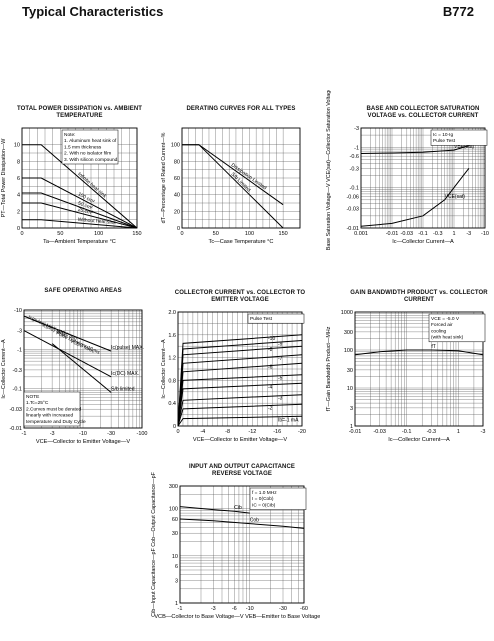 This screenshot has height=641, width=494. I want to click on plot-frame, so click(83, 369).